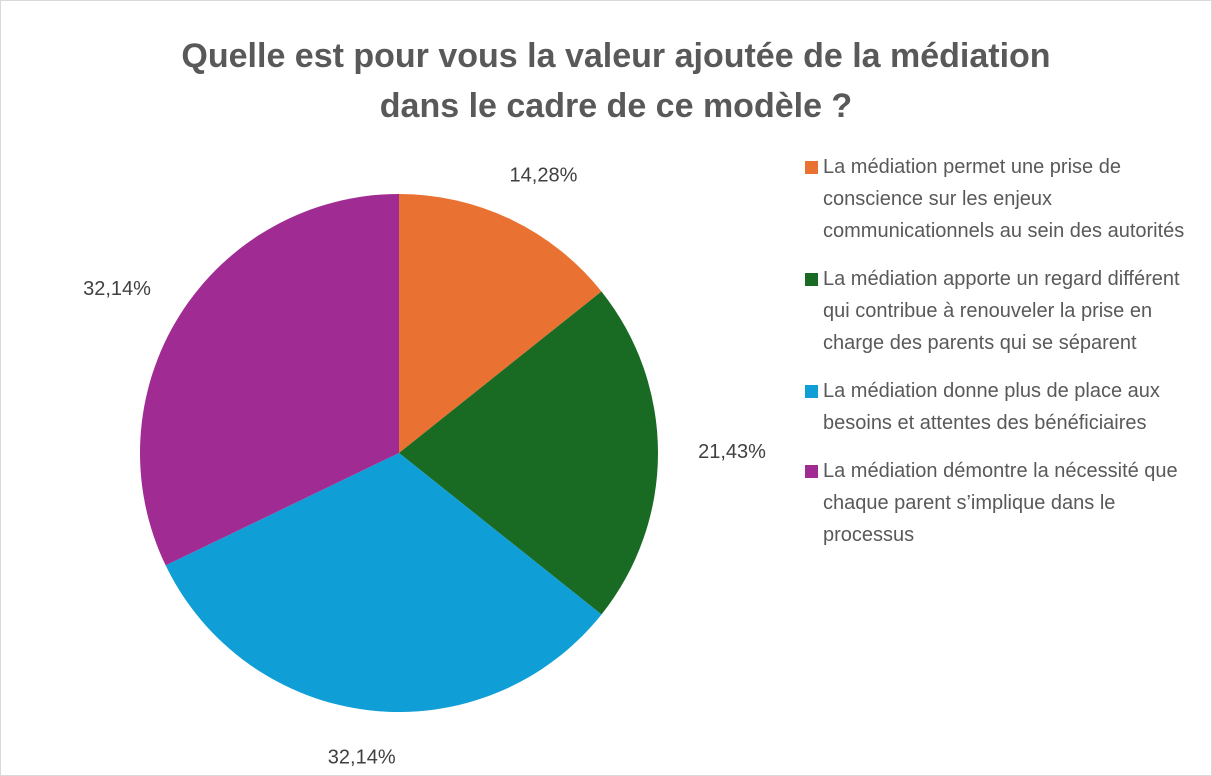 Image resolution: width=1212 pixels, height=776 pixels. I want to click on data-label: 14,28%, so click(544, 176).